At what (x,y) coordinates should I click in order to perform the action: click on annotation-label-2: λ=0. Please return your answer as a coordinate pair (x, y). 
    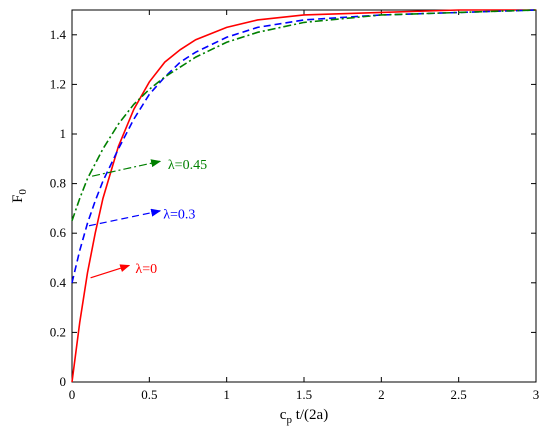
    Looking at the image, I should click on (146, 269).